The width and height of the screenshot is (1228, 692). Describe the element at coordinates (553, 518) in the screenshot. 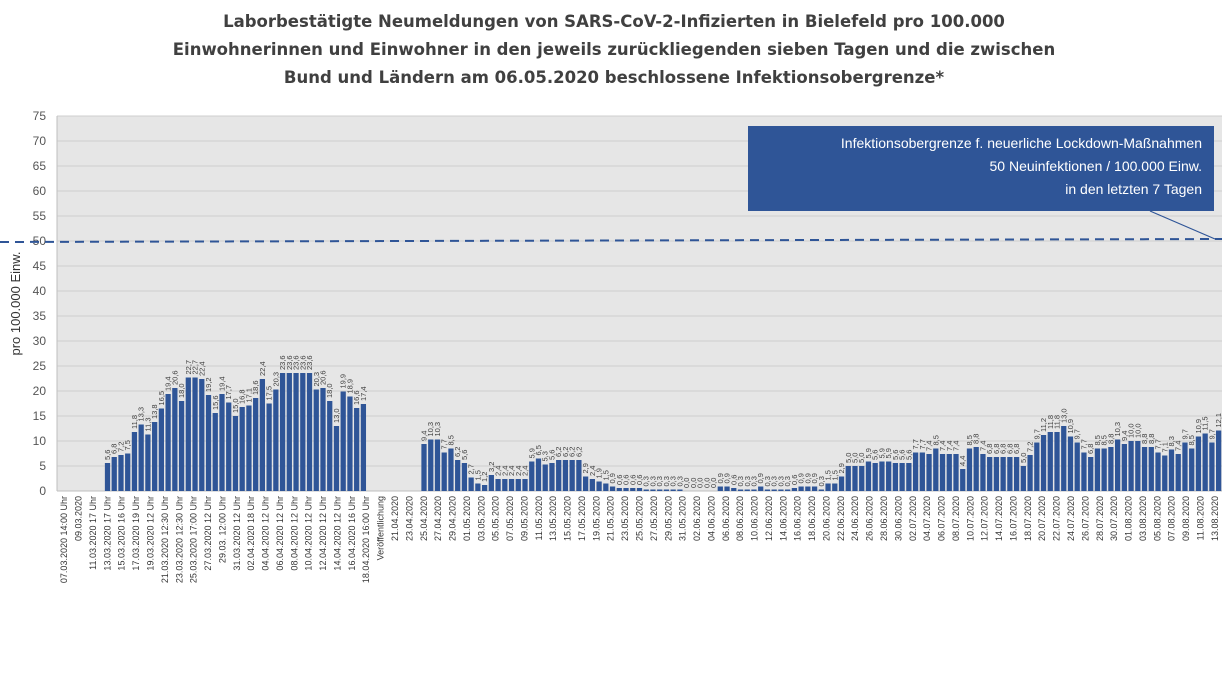

I see `x-tick-label: 13.05.2020` at that location.